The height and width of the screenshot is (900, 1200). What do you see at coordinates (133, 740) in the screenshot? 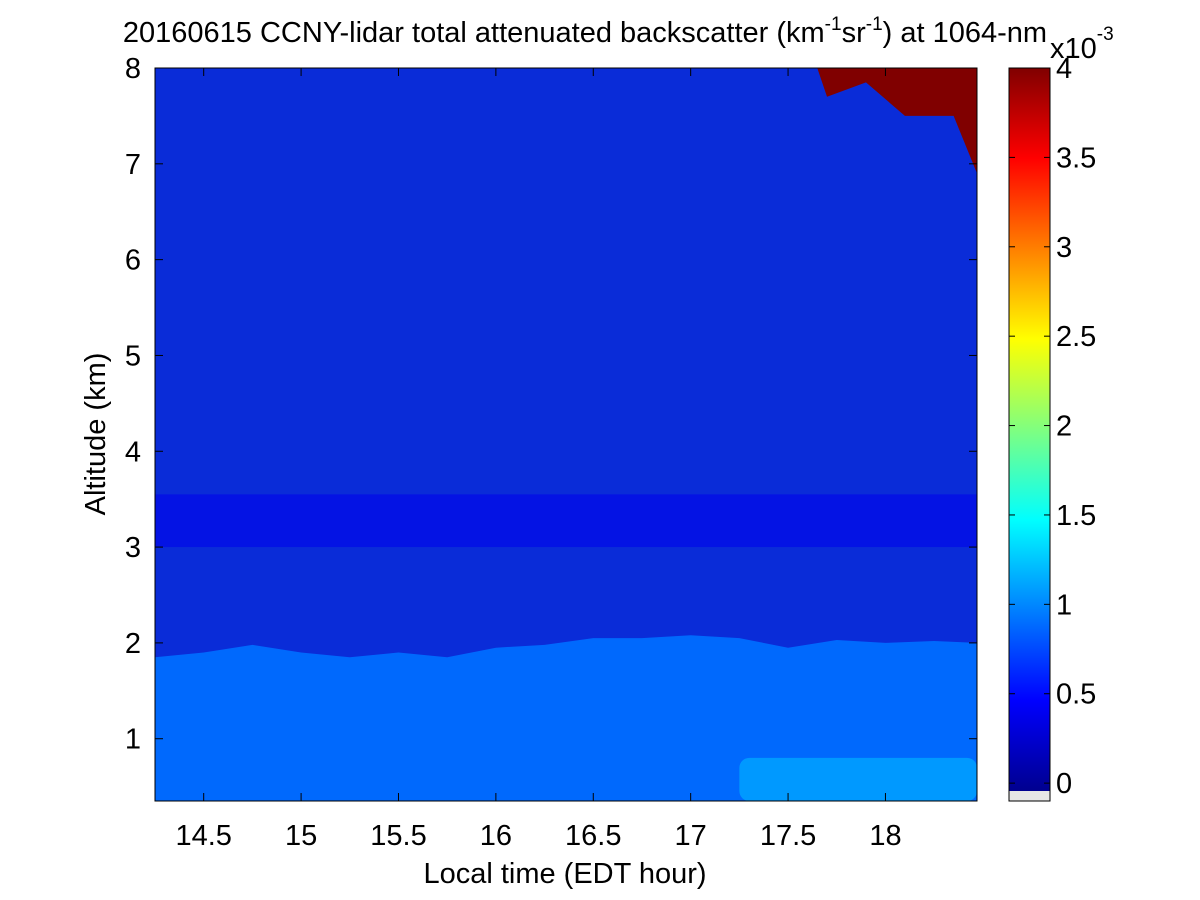
I see `y-tick-label: 1` at bounding box center [133, 740].